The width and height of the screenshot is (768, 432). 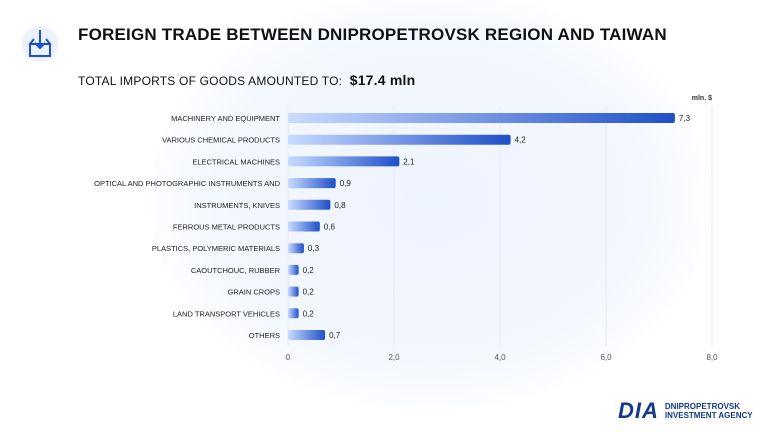 What do you see at coordinates (264, 335) in the screenshot?
I see `category-label: OTHERS` at bounding box center [264, 335].